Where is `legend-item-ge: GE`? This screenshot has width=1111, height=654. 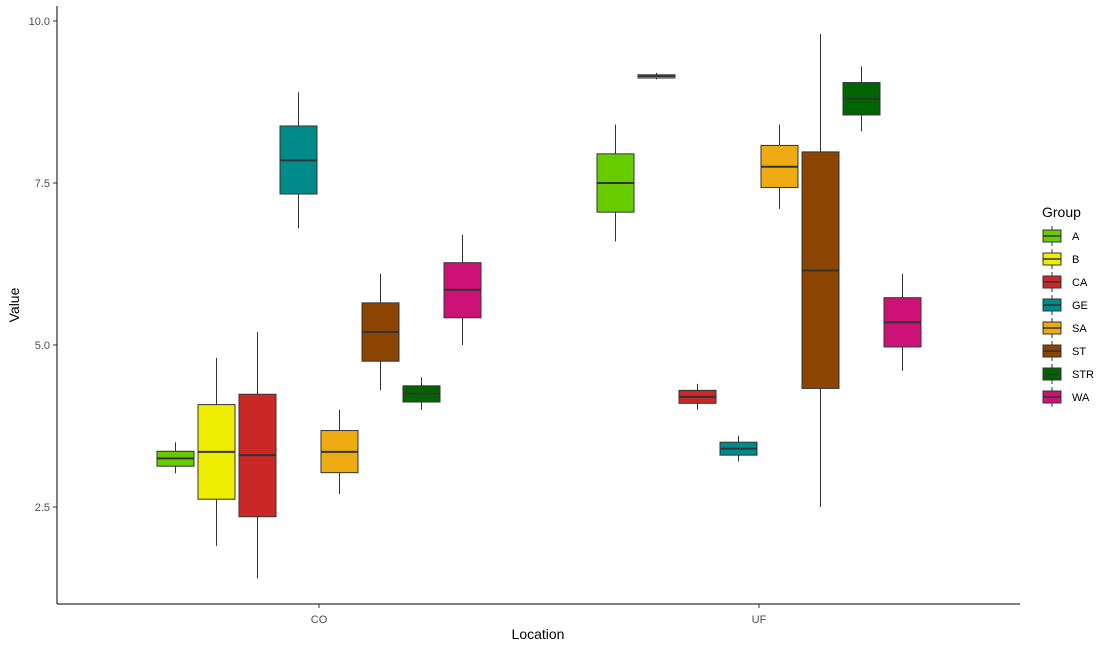
legend-item-ge: GE is located at coordinates (1065, 305).